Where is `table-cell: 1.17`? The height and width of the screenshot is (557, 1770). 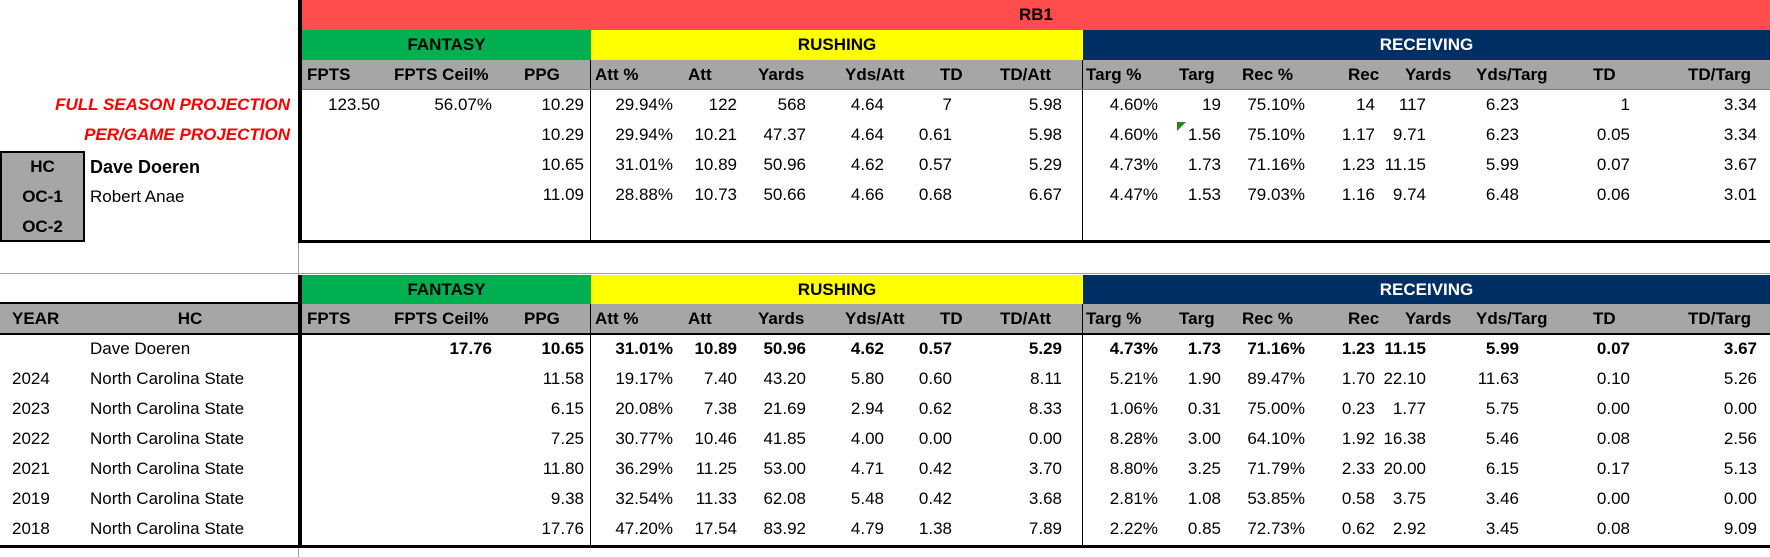 table-cell: 1.17 is located at coordinates (1358, 134).